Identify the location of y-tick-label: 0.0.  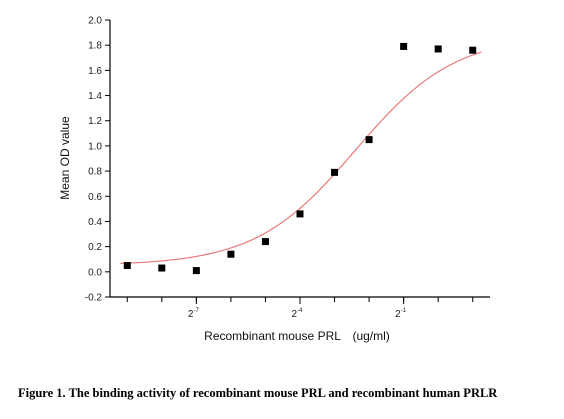
(95, 272).